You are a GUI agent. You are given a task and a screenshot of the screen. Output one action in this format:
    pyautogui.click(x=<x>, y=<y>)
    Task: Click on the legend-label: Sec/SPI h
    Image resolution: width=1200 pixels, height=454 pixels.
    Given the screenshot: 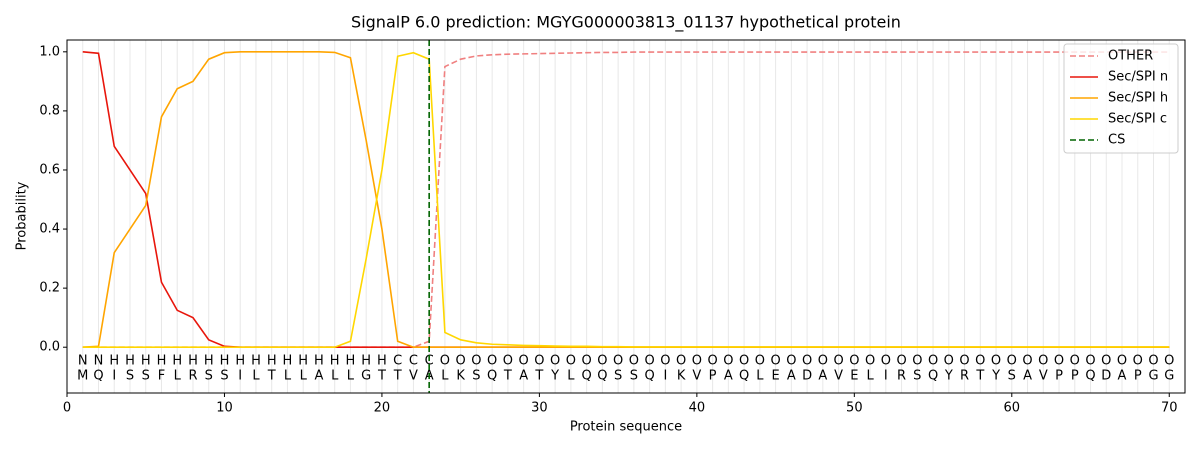 What is the action you would take?
    pyautogui.click(x=1138, y=98)
    